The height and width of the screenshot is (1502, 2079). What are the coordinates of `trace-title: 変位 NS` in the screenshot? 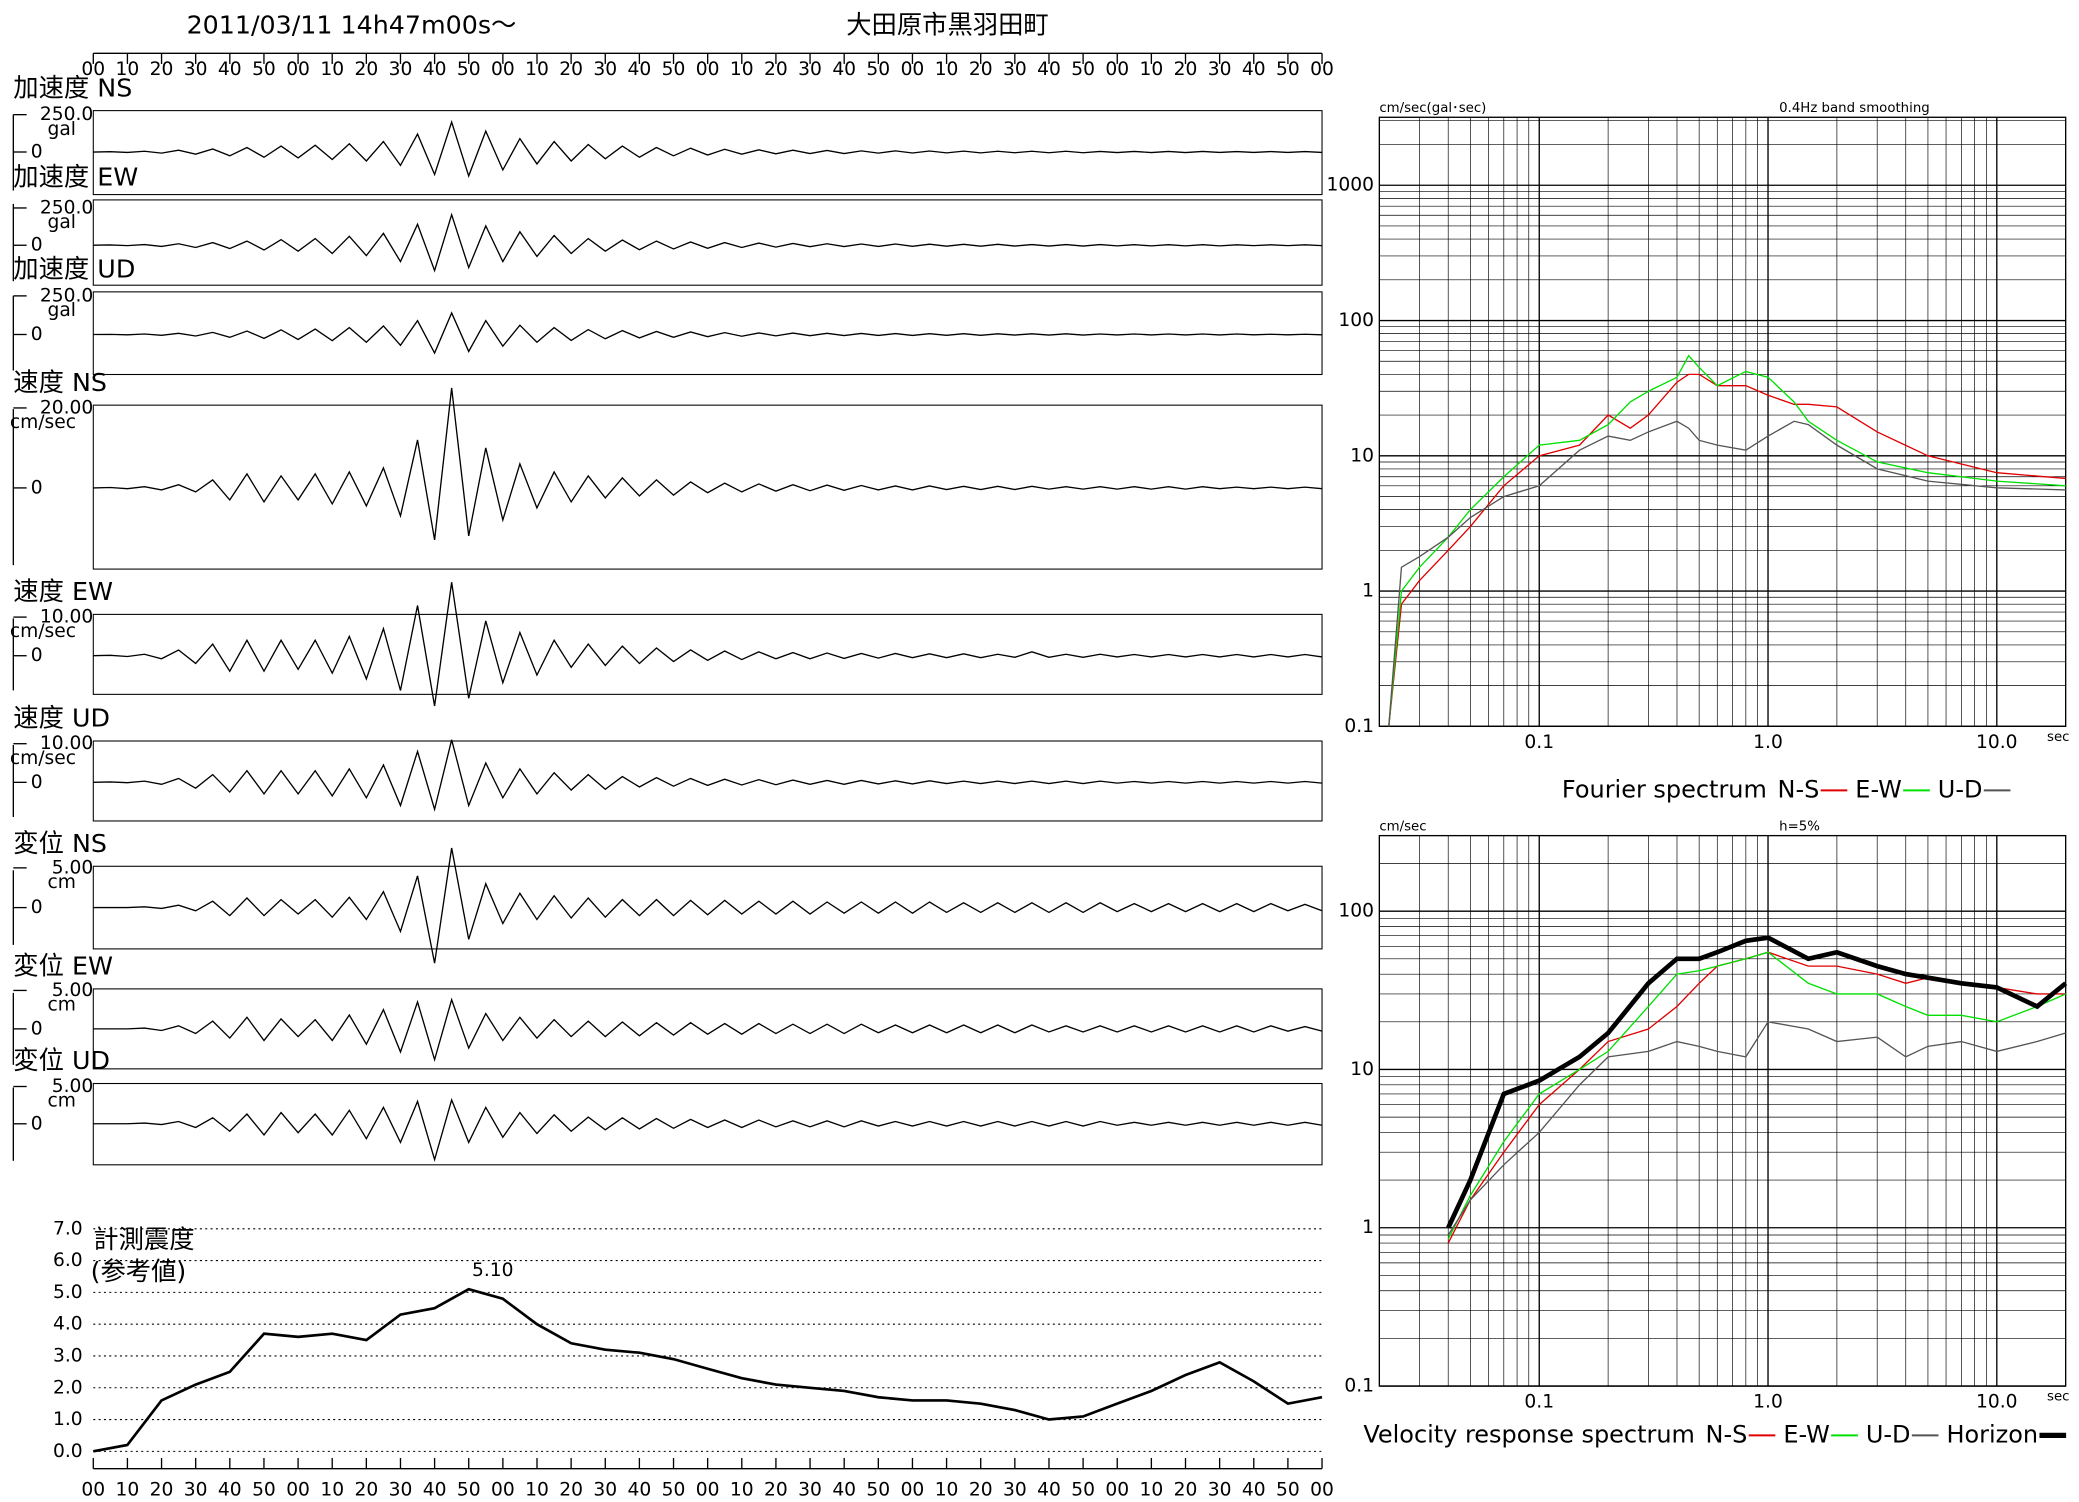 It's located at (60, 843).